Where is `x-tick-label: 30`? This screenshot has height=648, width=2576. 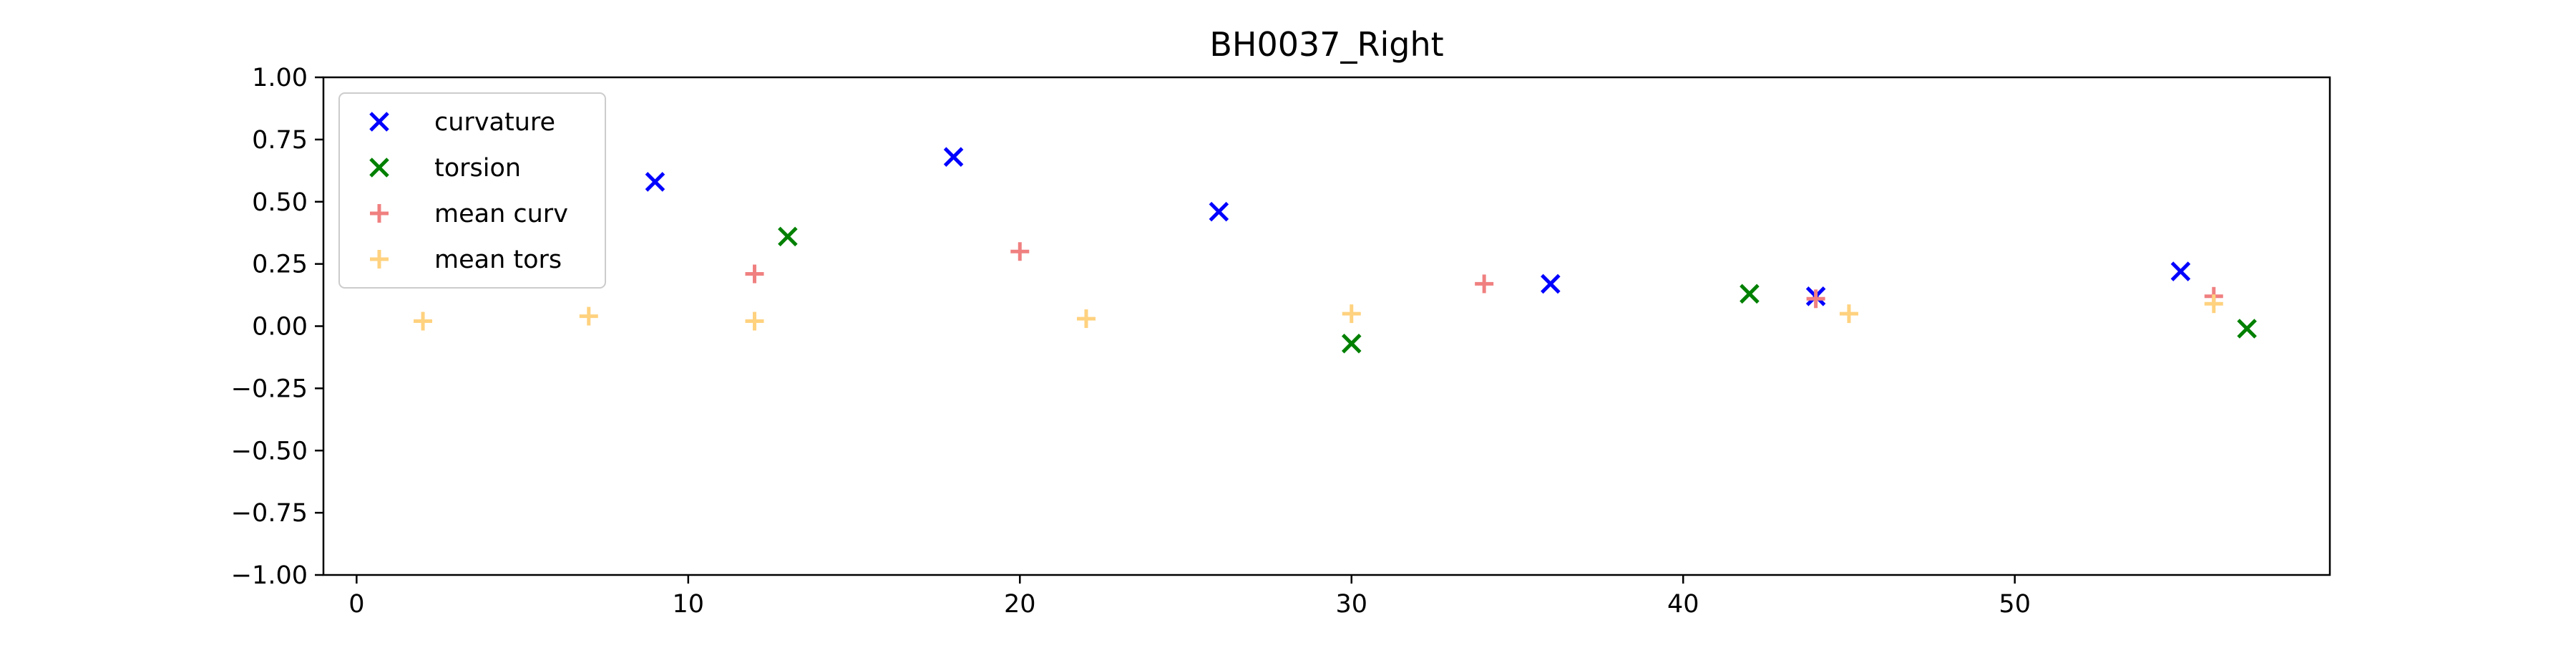 x-tick-label: 30 is located at coordinates (1351, 604).